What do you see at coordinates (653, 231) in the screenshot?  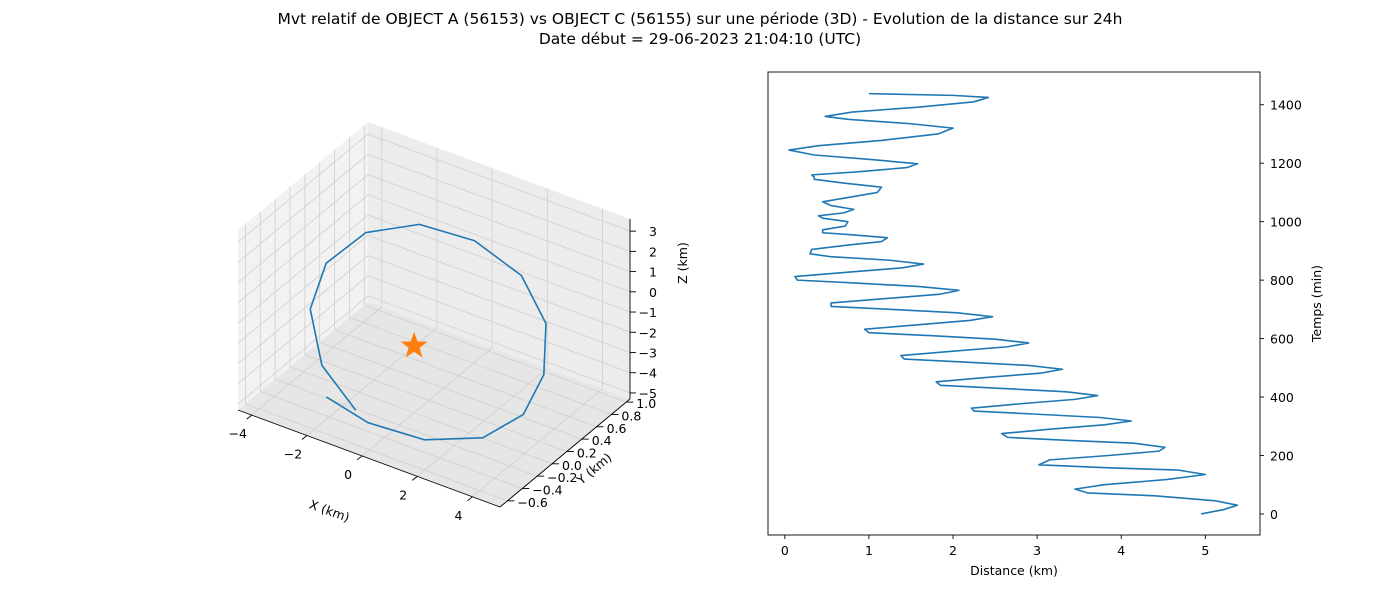 I see `z-tick-label: 3` at bounding box center [653, 231].